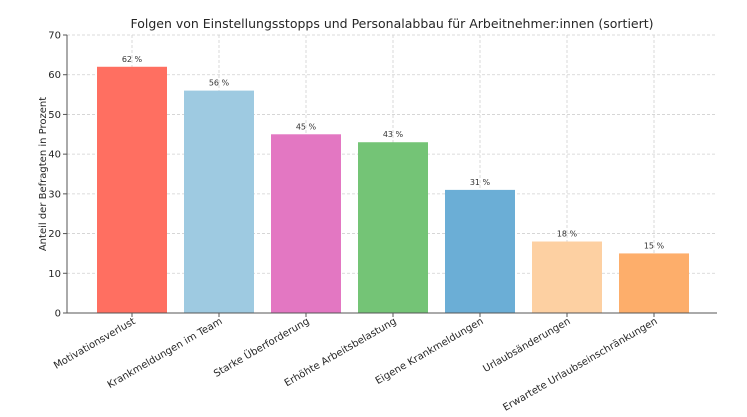 The height and width of the screenshot is (417, 747). What do you see at coordinates (306, 126) in the screenshot?
I see `data-label: 45 %` at bounding box center [306, 126].